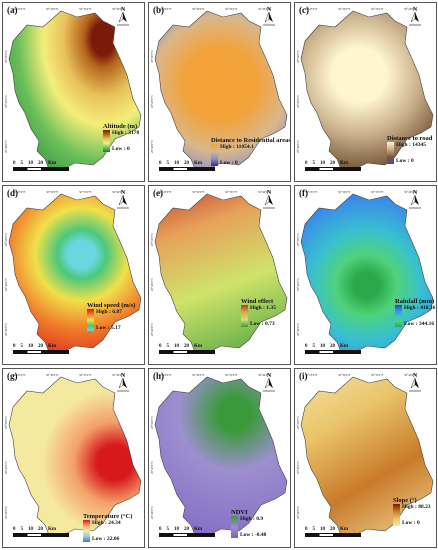 This screenshot has width=438, height=550. What do you see at coordinates (12, 376) in the screenshot?
I see `panel-label: (g)` at bounding box center [12, 376].